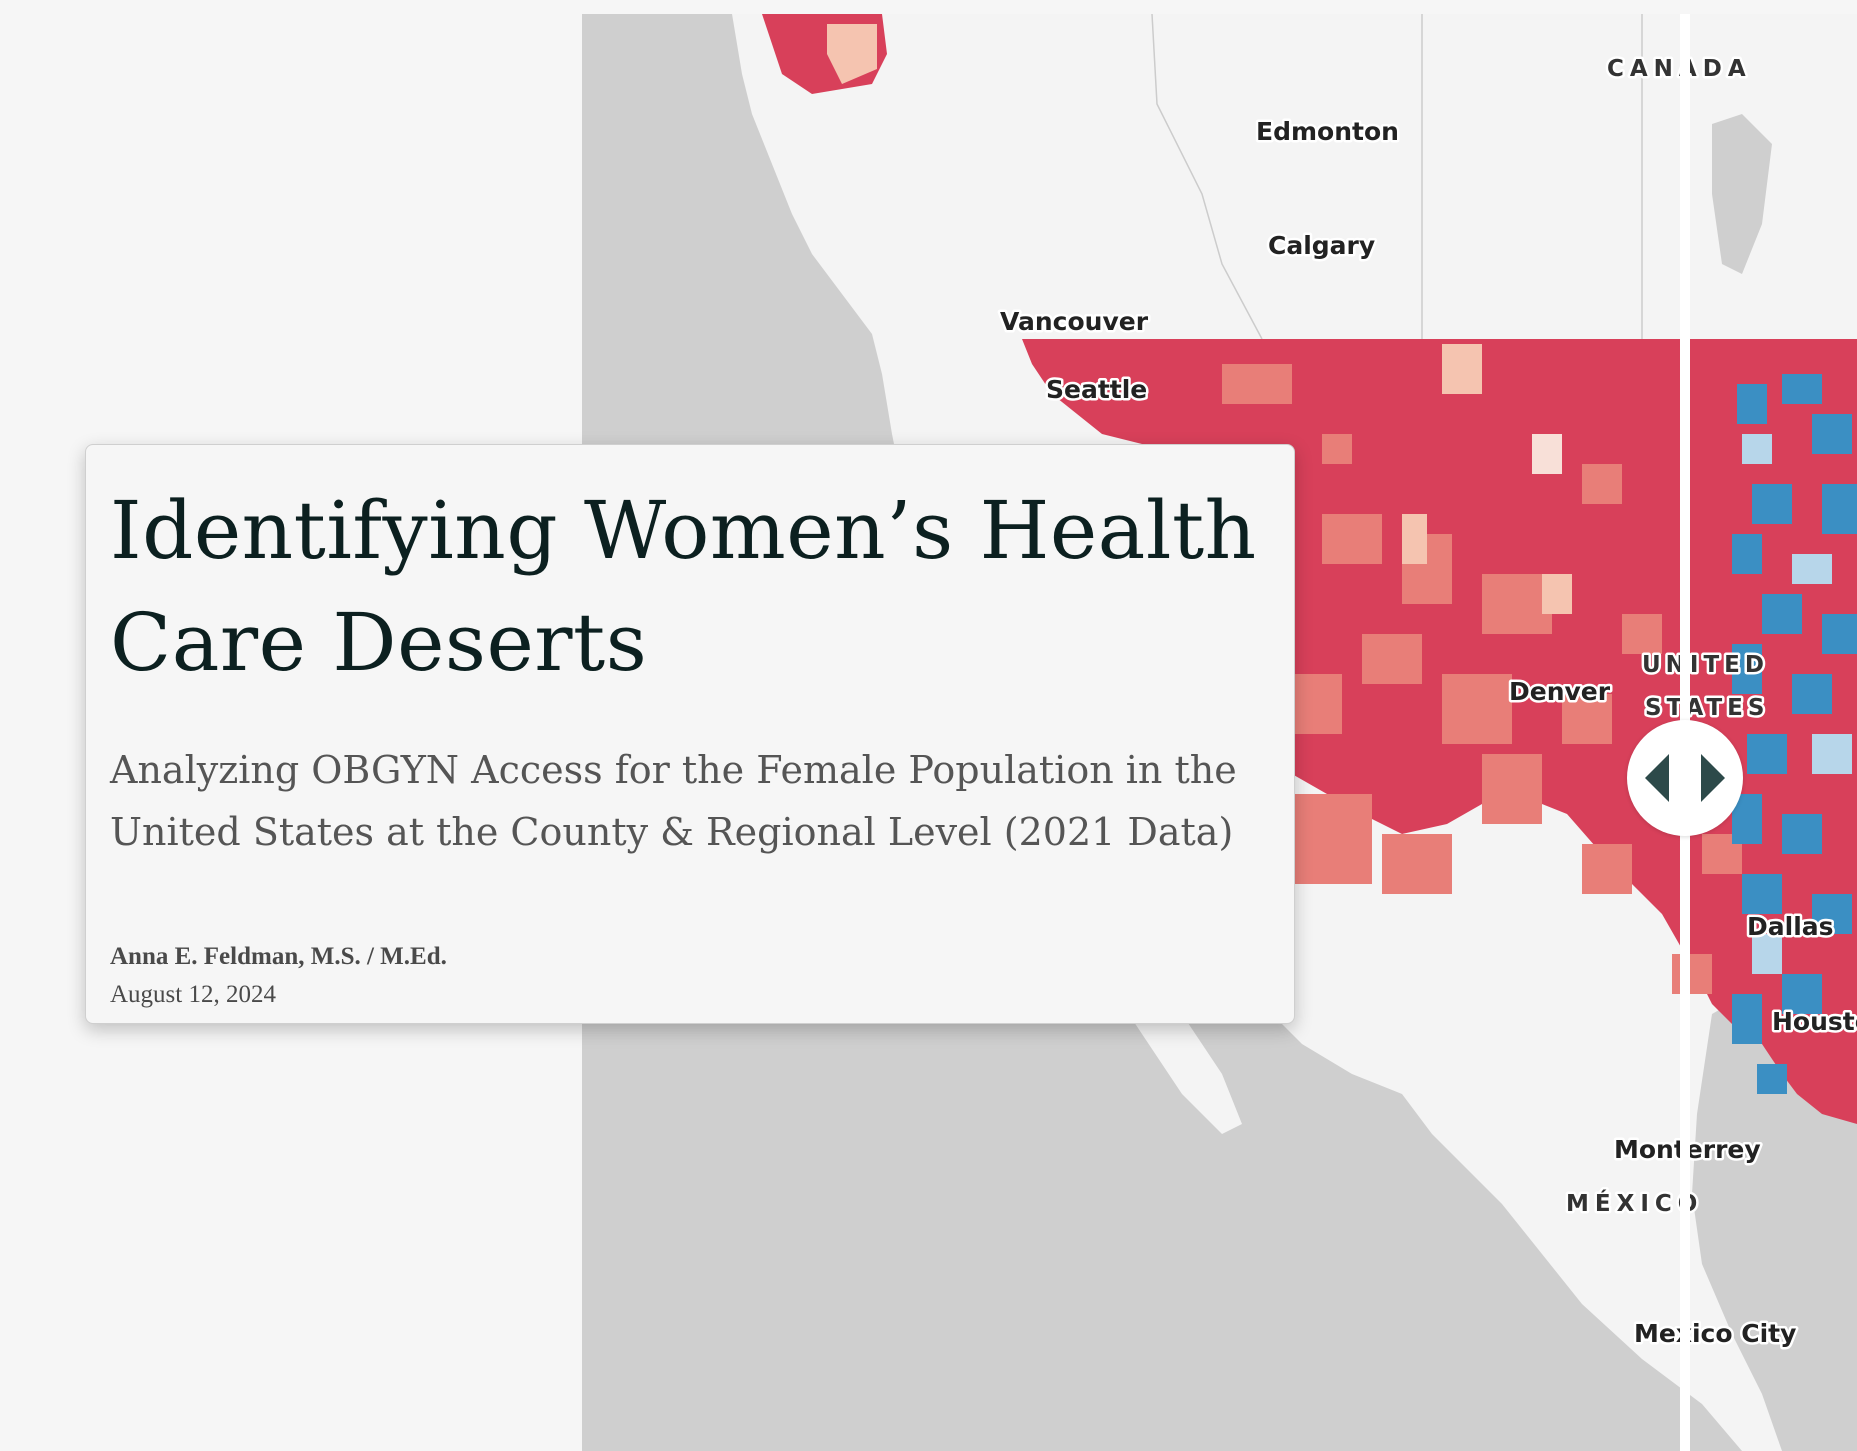 The width and height of the screenshot is (1857, 1451). Describe the element at coordinates (1679, 69) in the screenshot. I see `label-canada: CANADA` at that location.